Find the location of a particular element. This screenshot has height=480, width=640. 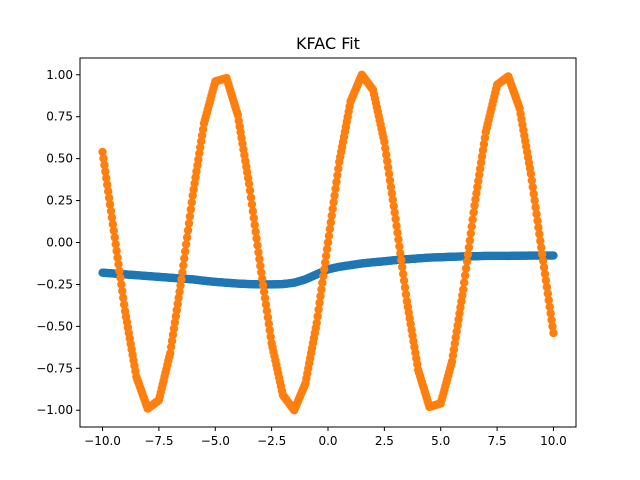

y-tick-label: 0.25 is located at coordinates (59, 201).